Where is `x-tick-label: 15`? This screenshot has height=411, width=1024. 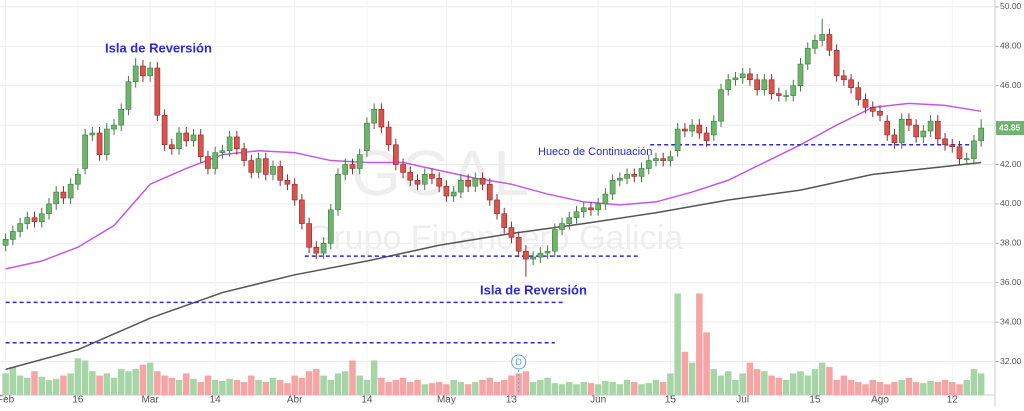
x-tick-label: 15 is located at coordinates (671, 400).